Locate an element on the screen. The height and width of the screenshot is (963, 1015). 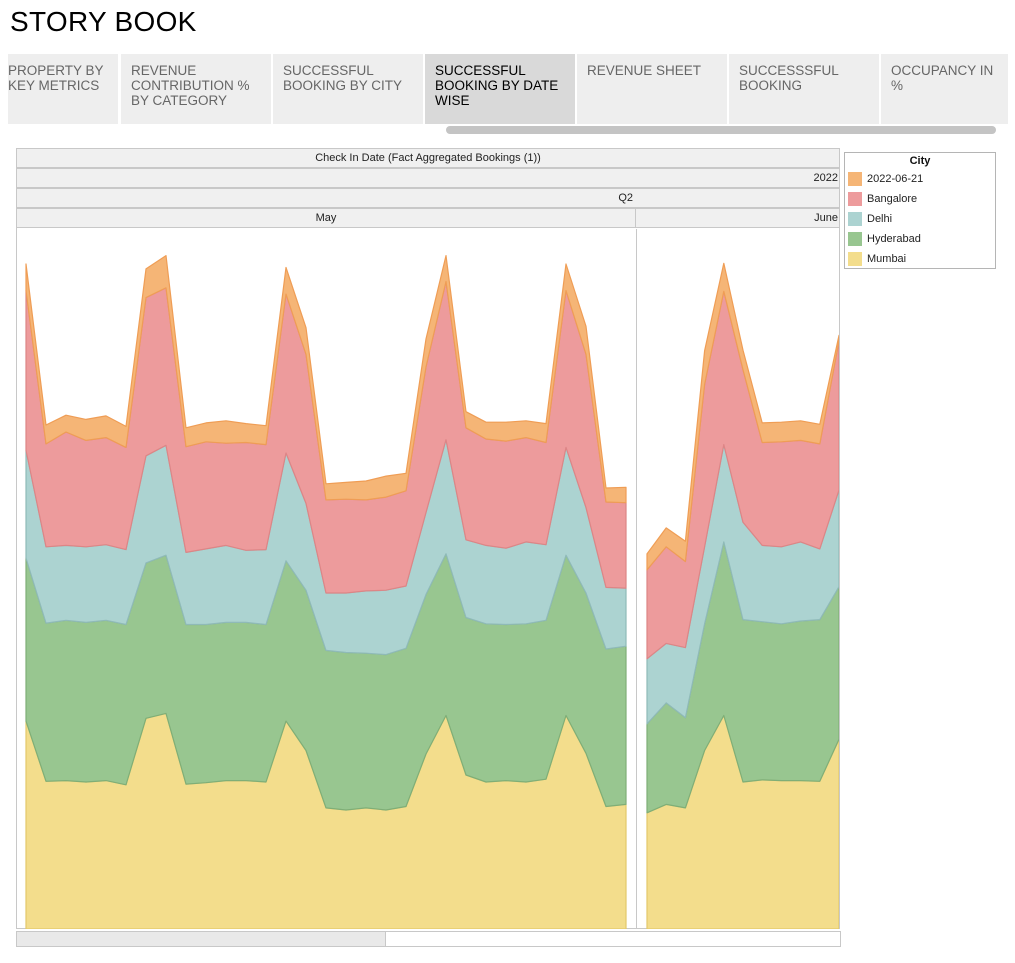
legend-item-mumbai: Mumbai is located at coordinates (920, 260).